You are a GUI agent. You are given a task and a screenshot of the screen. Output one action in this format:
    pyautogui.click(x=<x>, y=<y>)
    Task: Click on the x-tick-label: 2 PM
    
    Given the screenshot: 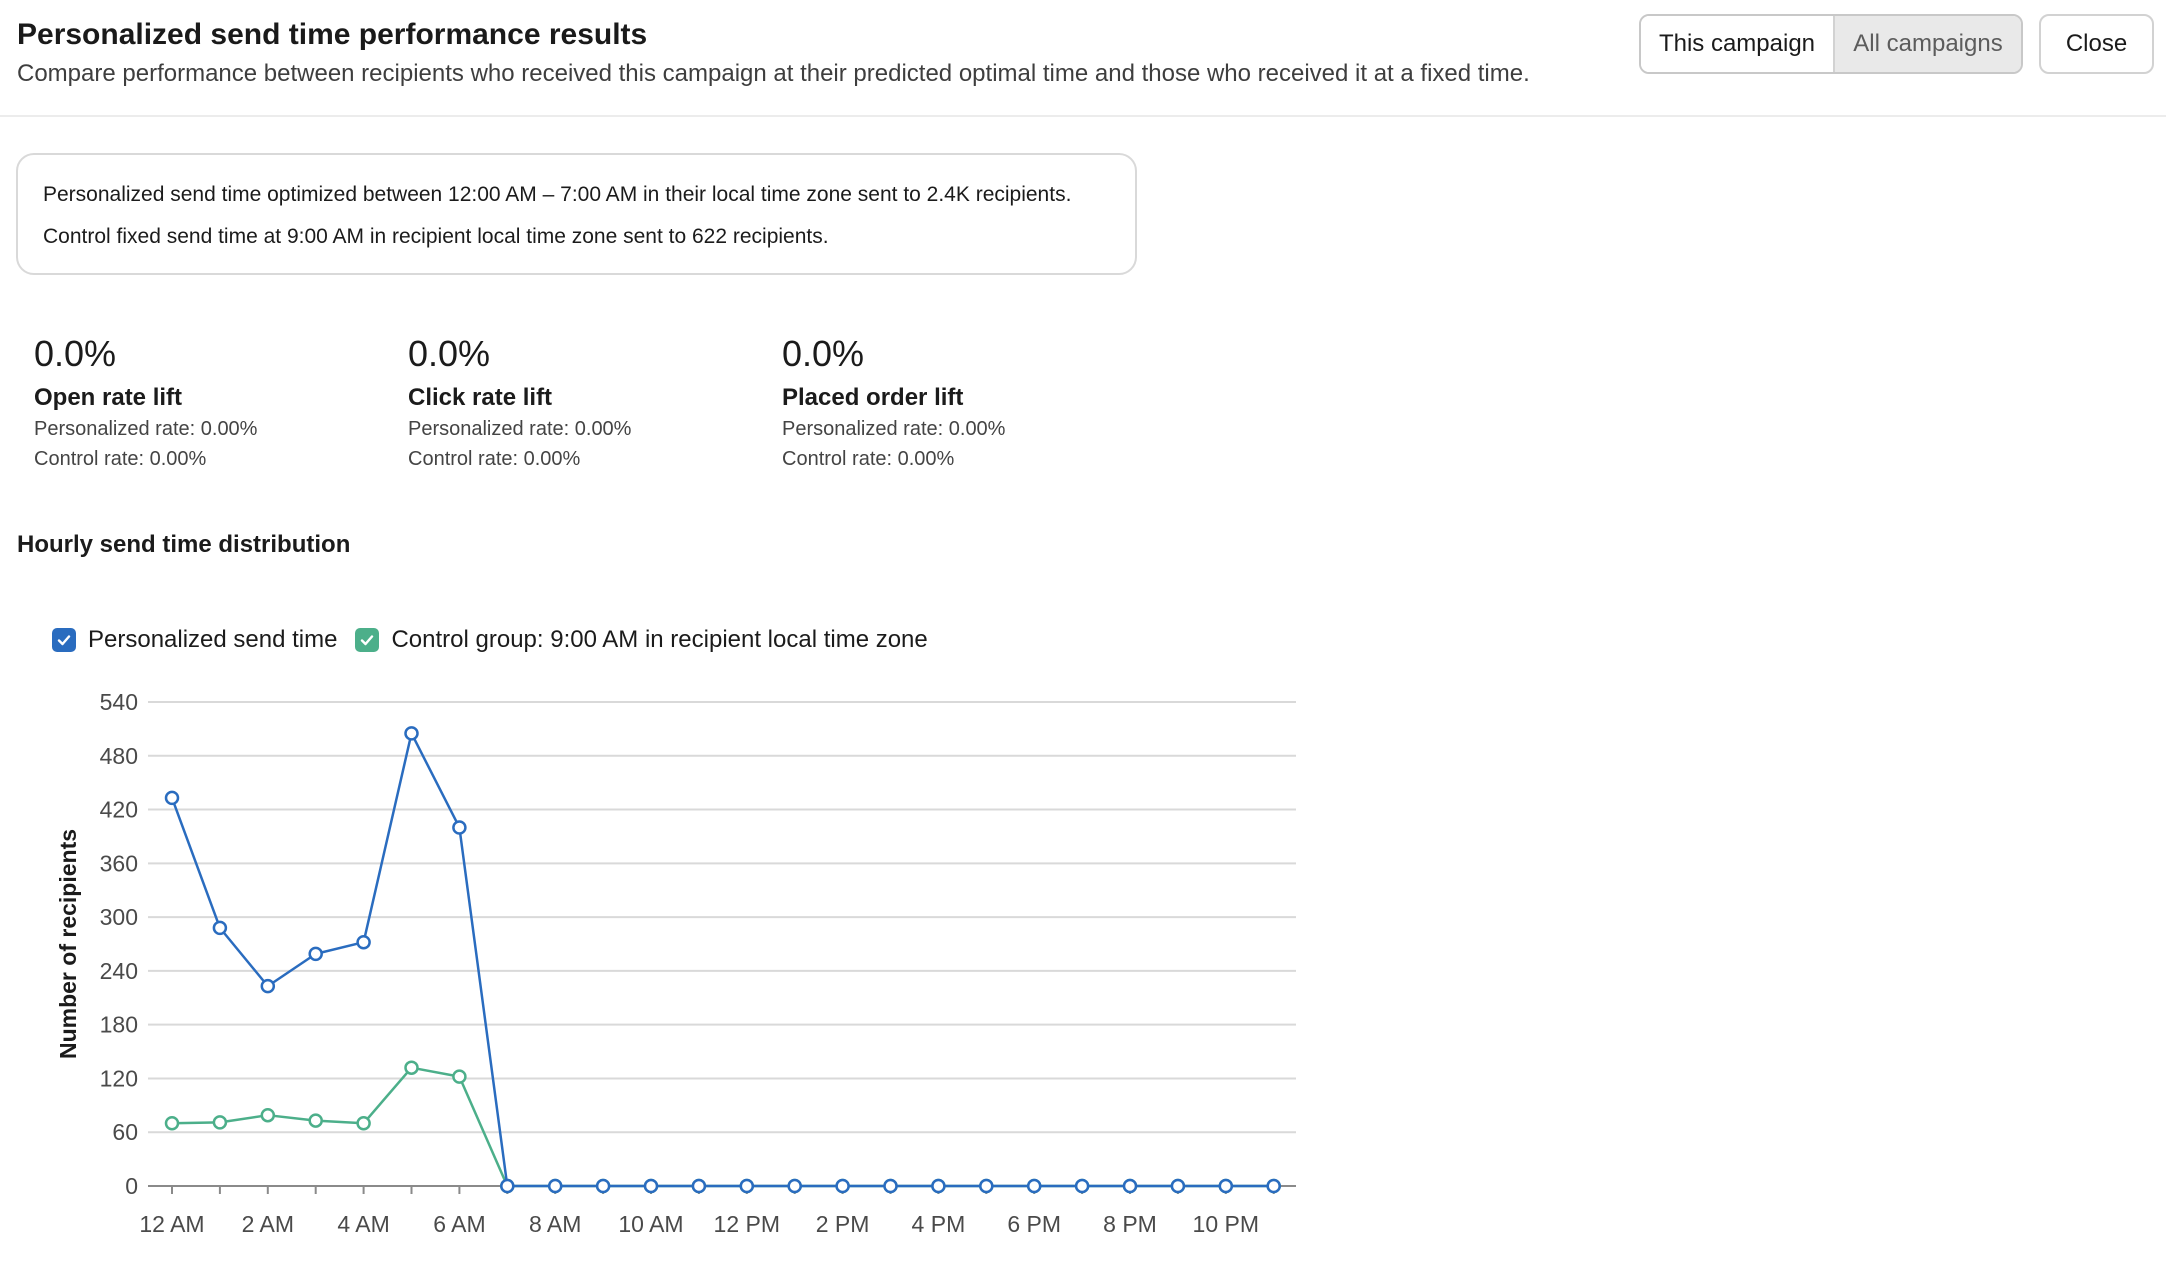 What is the action you would take?
    pyautogui.click(x=843, y=1224)
    